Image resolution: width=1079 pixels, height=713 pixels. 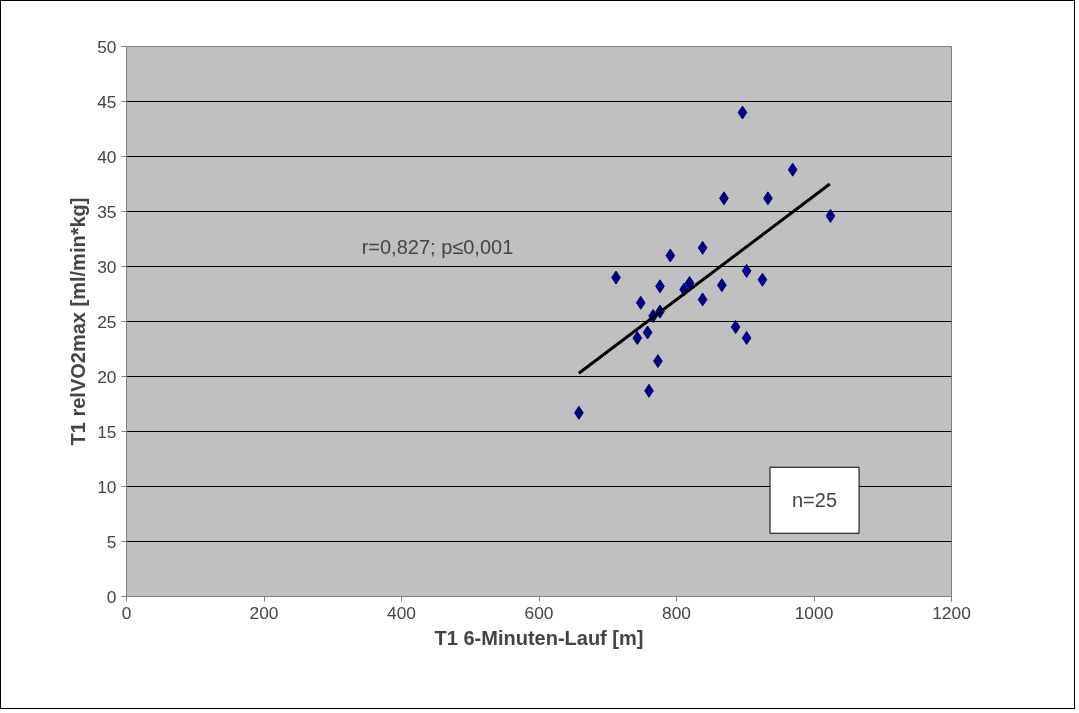 I want to click on y-tick-label: 25, so click(x=107, y=321).